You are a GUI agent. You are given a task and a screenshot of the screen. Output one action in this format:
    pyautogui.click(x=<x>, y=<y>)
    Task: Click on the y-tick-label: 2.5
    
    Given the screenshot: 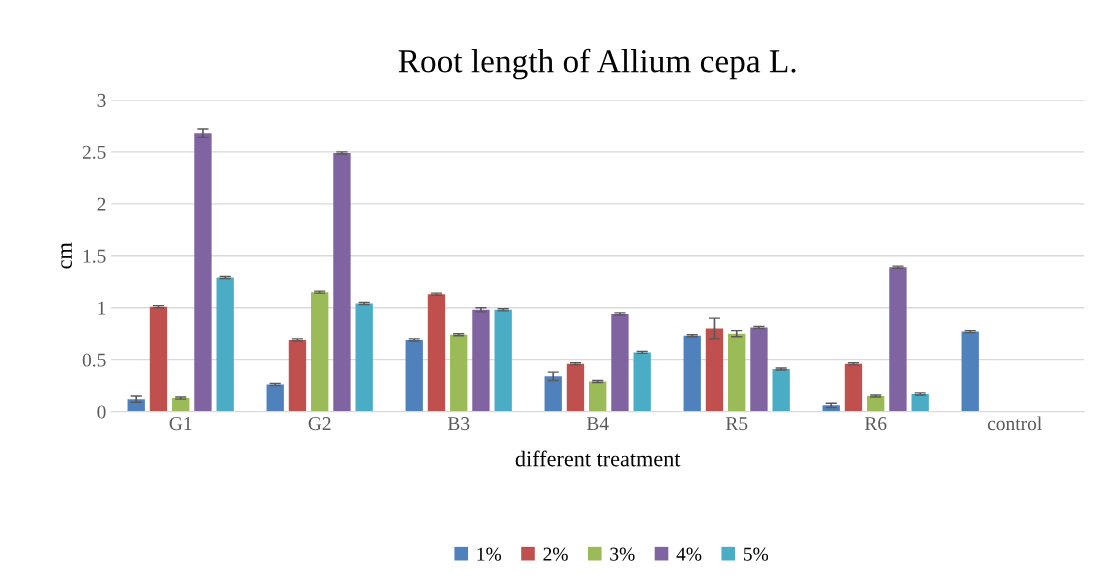 What is the action you would take?
    pyautogui.click(x=94, y=152)
    